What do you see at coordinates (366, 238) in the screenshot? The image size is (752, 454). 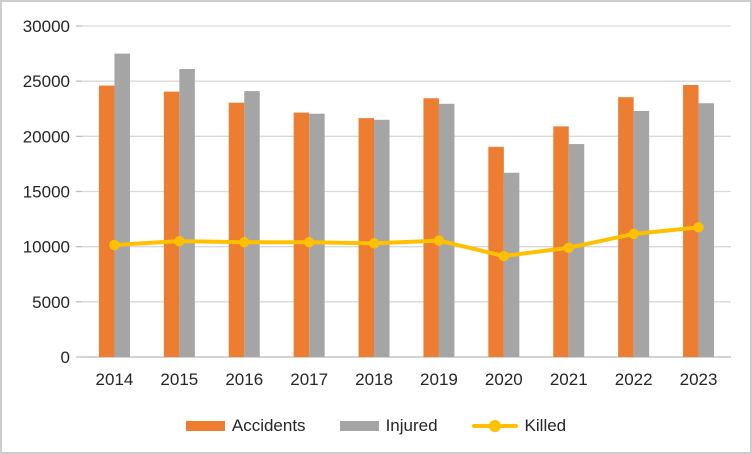 I see `bar-accidents-2018` at bounding box center [366, 238].